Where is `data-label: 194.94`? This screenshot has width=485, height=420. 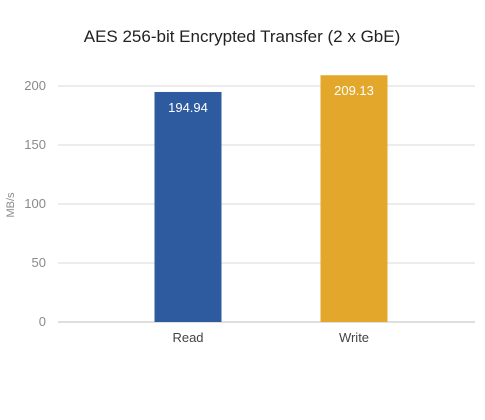
data-label: 194.94 is located at coordinates (188, 107).